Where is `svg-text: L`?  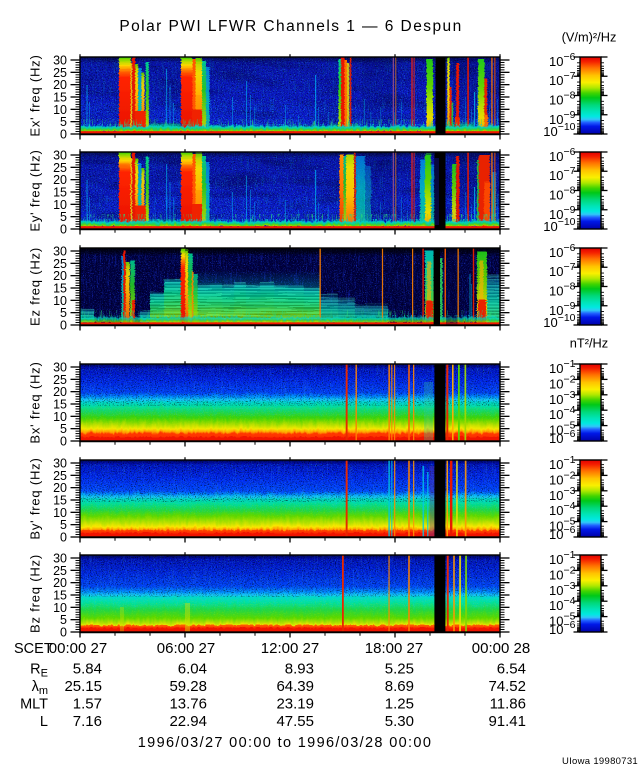 svg-text: L is located at coordinates (44, 722).